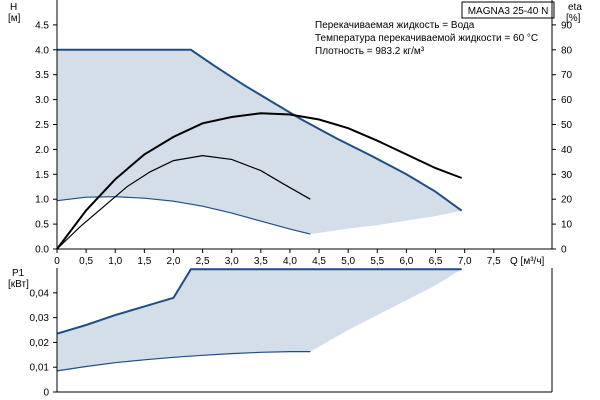 Image resolution: width=600 pixels, height=400 pixels. I want to click on x-tick-label-1: 0,5, so click(86, 261).